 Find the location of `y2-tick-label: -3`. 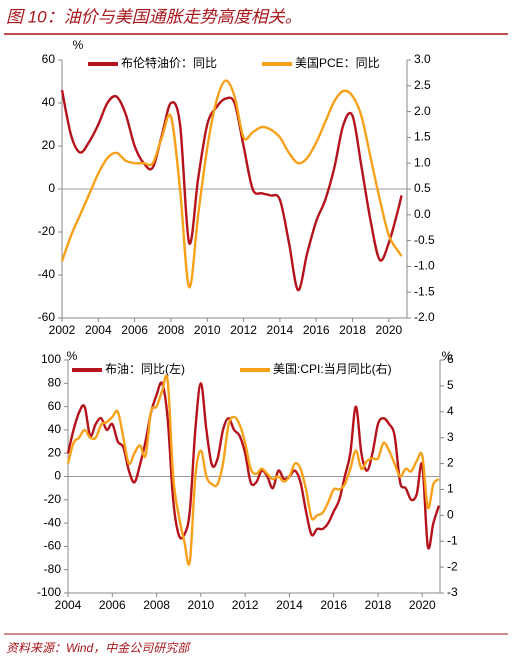

y2-tick-label: -3 is located at coordinates (452, 592).